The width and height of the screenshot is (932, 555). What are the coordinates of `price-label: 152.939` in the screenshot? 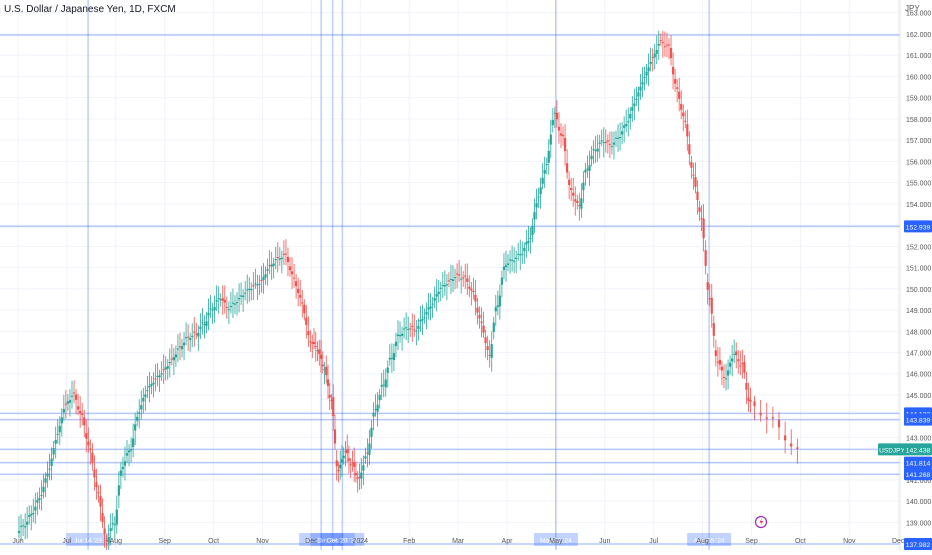 It's located at (918, 227).